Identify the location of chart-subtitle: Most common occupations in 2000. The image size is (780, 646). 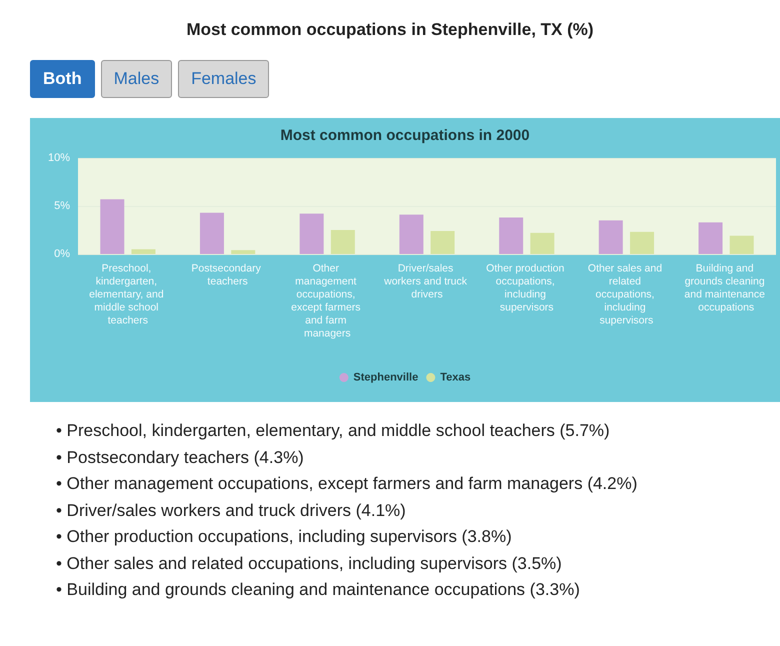
(405, 135).